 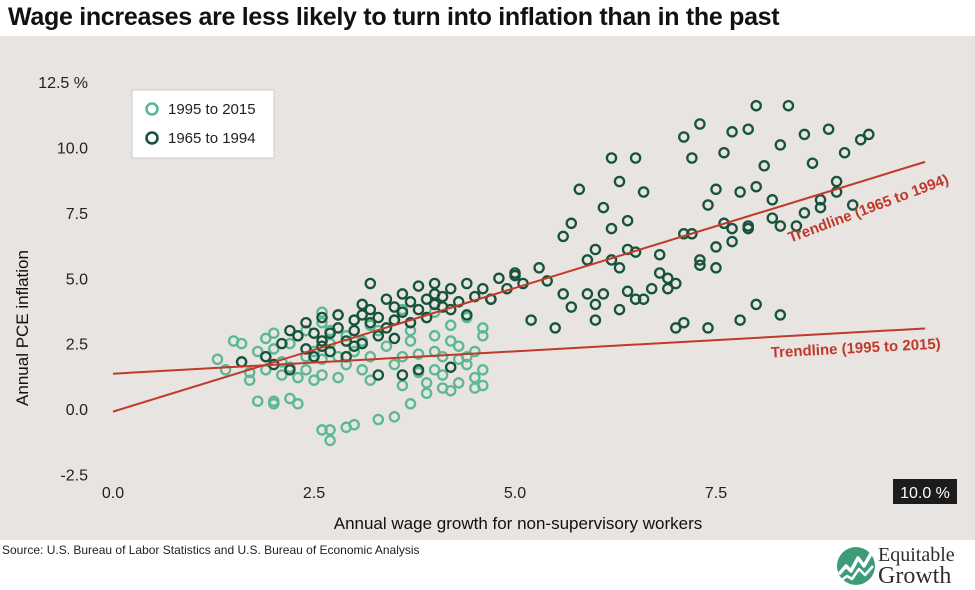 What do you see at coordinates (855, 349) in the screenshot?
I see `trendline-label-1995-2015: Trendline (1995 to 2015)` at bounding box center [855, 349].